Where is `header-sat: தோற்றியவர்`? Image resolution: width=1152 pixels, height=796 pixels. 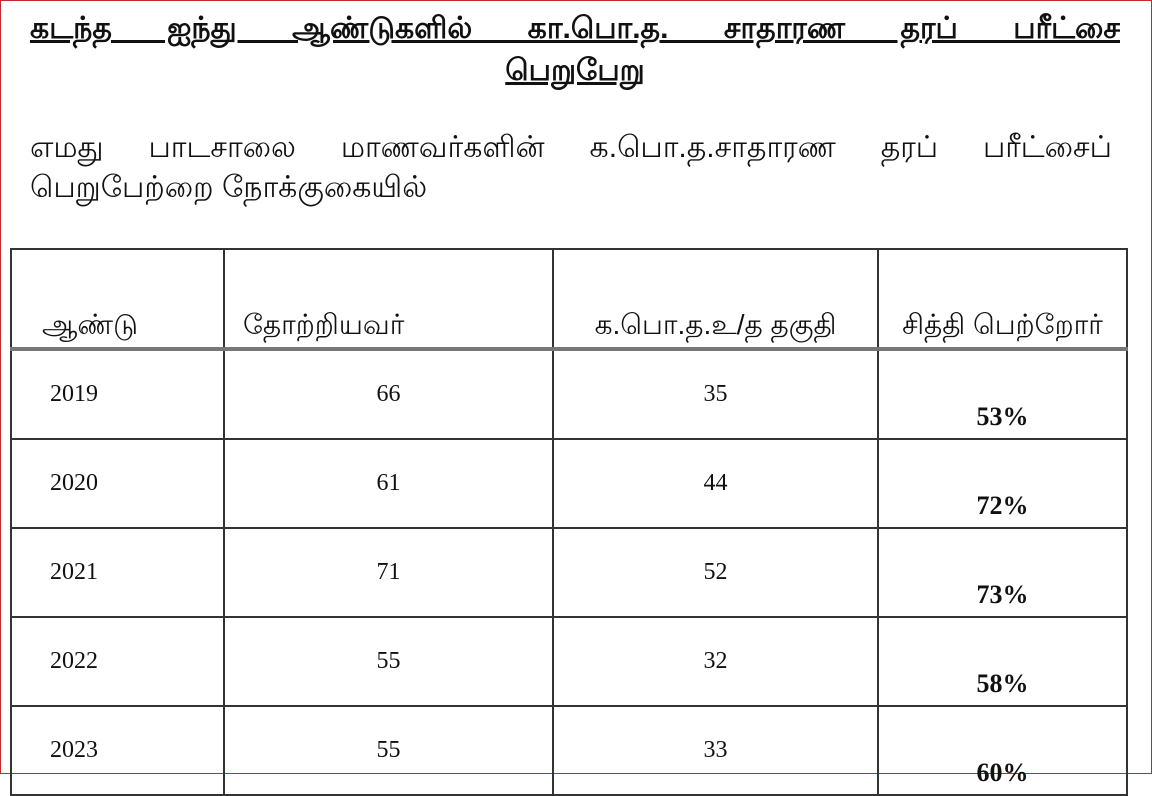
header-sat: தோற்றியவர் is located at coordinates (388, 299).